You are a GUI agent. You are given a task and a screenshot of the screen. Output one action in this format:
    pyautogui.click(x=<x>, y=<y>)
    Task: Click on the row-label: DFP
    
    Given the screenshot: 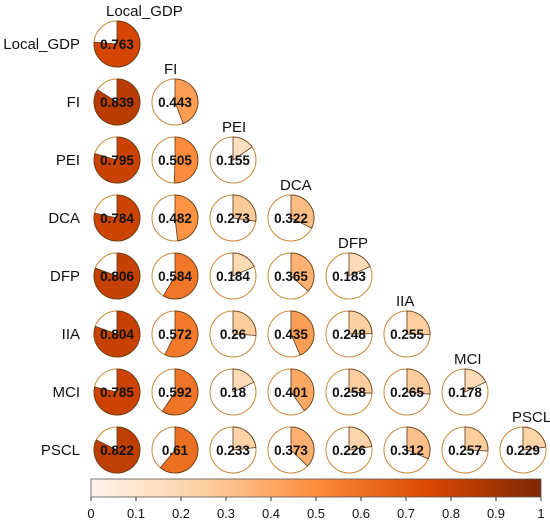 What is the action you would take?
    pyautogui.click(x=65, y=276)
    